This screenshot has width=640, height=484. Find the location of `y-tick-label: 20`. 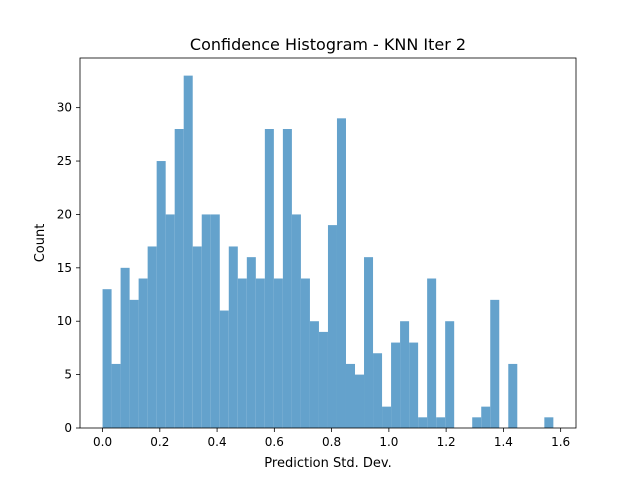

y-tick-label: 20 is located at coordinates (64, 214).